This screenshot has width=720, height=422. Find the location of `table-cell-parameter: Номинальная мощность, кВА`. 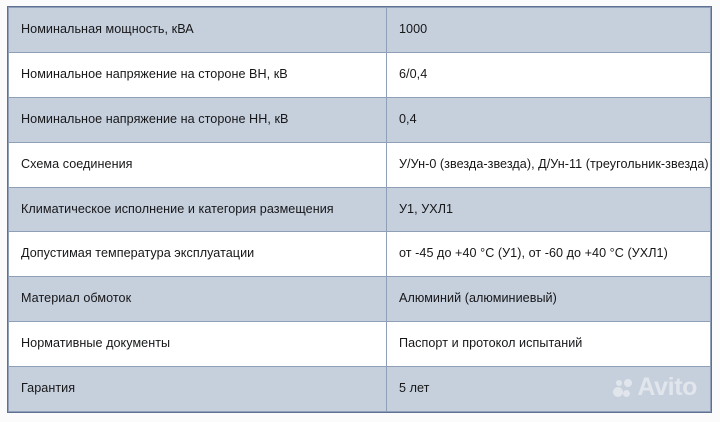

table-cell-parameter: Номинальная мощность, кВА is located at coordinates (197, 30).